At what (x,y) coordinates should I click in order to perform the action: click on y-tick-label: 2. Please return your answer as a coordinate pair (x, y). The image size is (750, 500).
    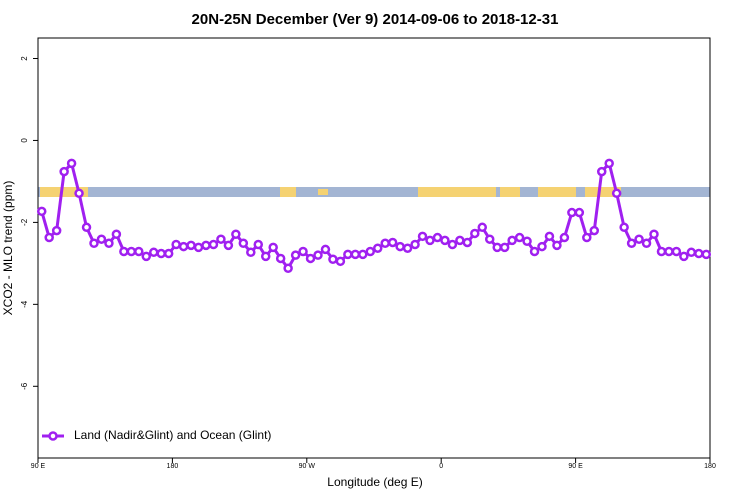
    Looking at the image, I should click on (24, 58).